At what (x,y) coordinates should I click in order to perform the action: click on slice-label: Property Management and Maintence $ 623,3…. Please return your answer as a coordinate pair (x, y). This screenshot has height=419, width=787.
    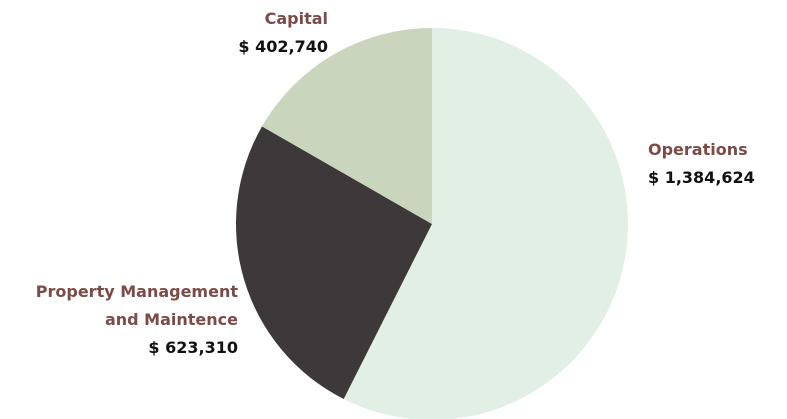
    Looking at the image, I should click on (125, 320).